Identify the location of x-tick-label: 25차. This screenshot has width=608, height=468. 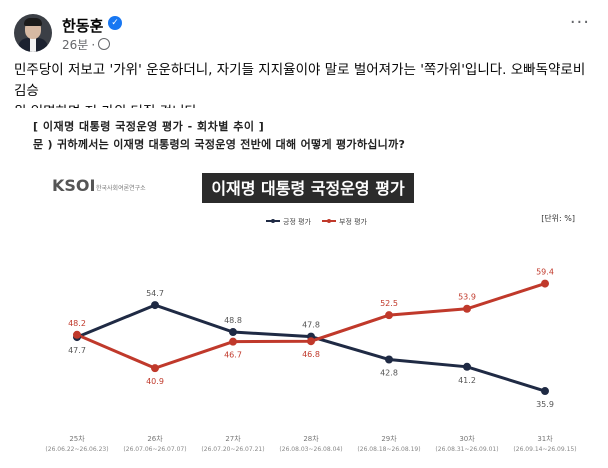
(77, 438).